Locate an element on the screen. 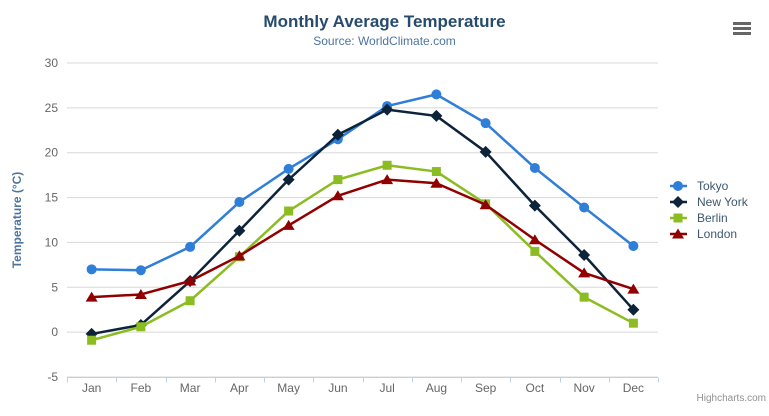  x-axis-label: Jul is located at coordinates (386, 388).